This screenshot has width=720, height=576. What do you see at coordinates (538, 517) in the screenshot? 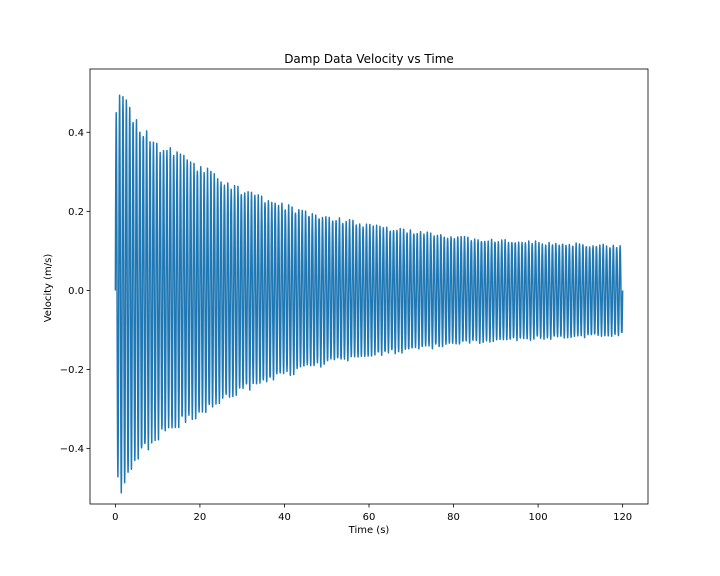
I see `x-tick-label: 100` at bounding box center [538, 517].